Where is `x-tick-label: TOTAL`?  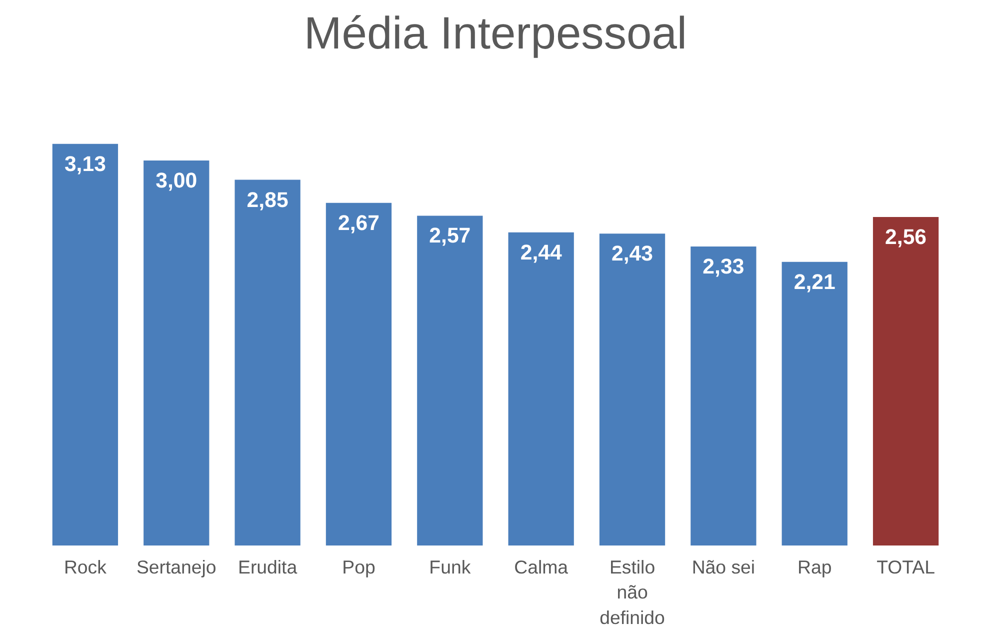 x-tick-label: TOTAL is located at coordinates (905, 567).